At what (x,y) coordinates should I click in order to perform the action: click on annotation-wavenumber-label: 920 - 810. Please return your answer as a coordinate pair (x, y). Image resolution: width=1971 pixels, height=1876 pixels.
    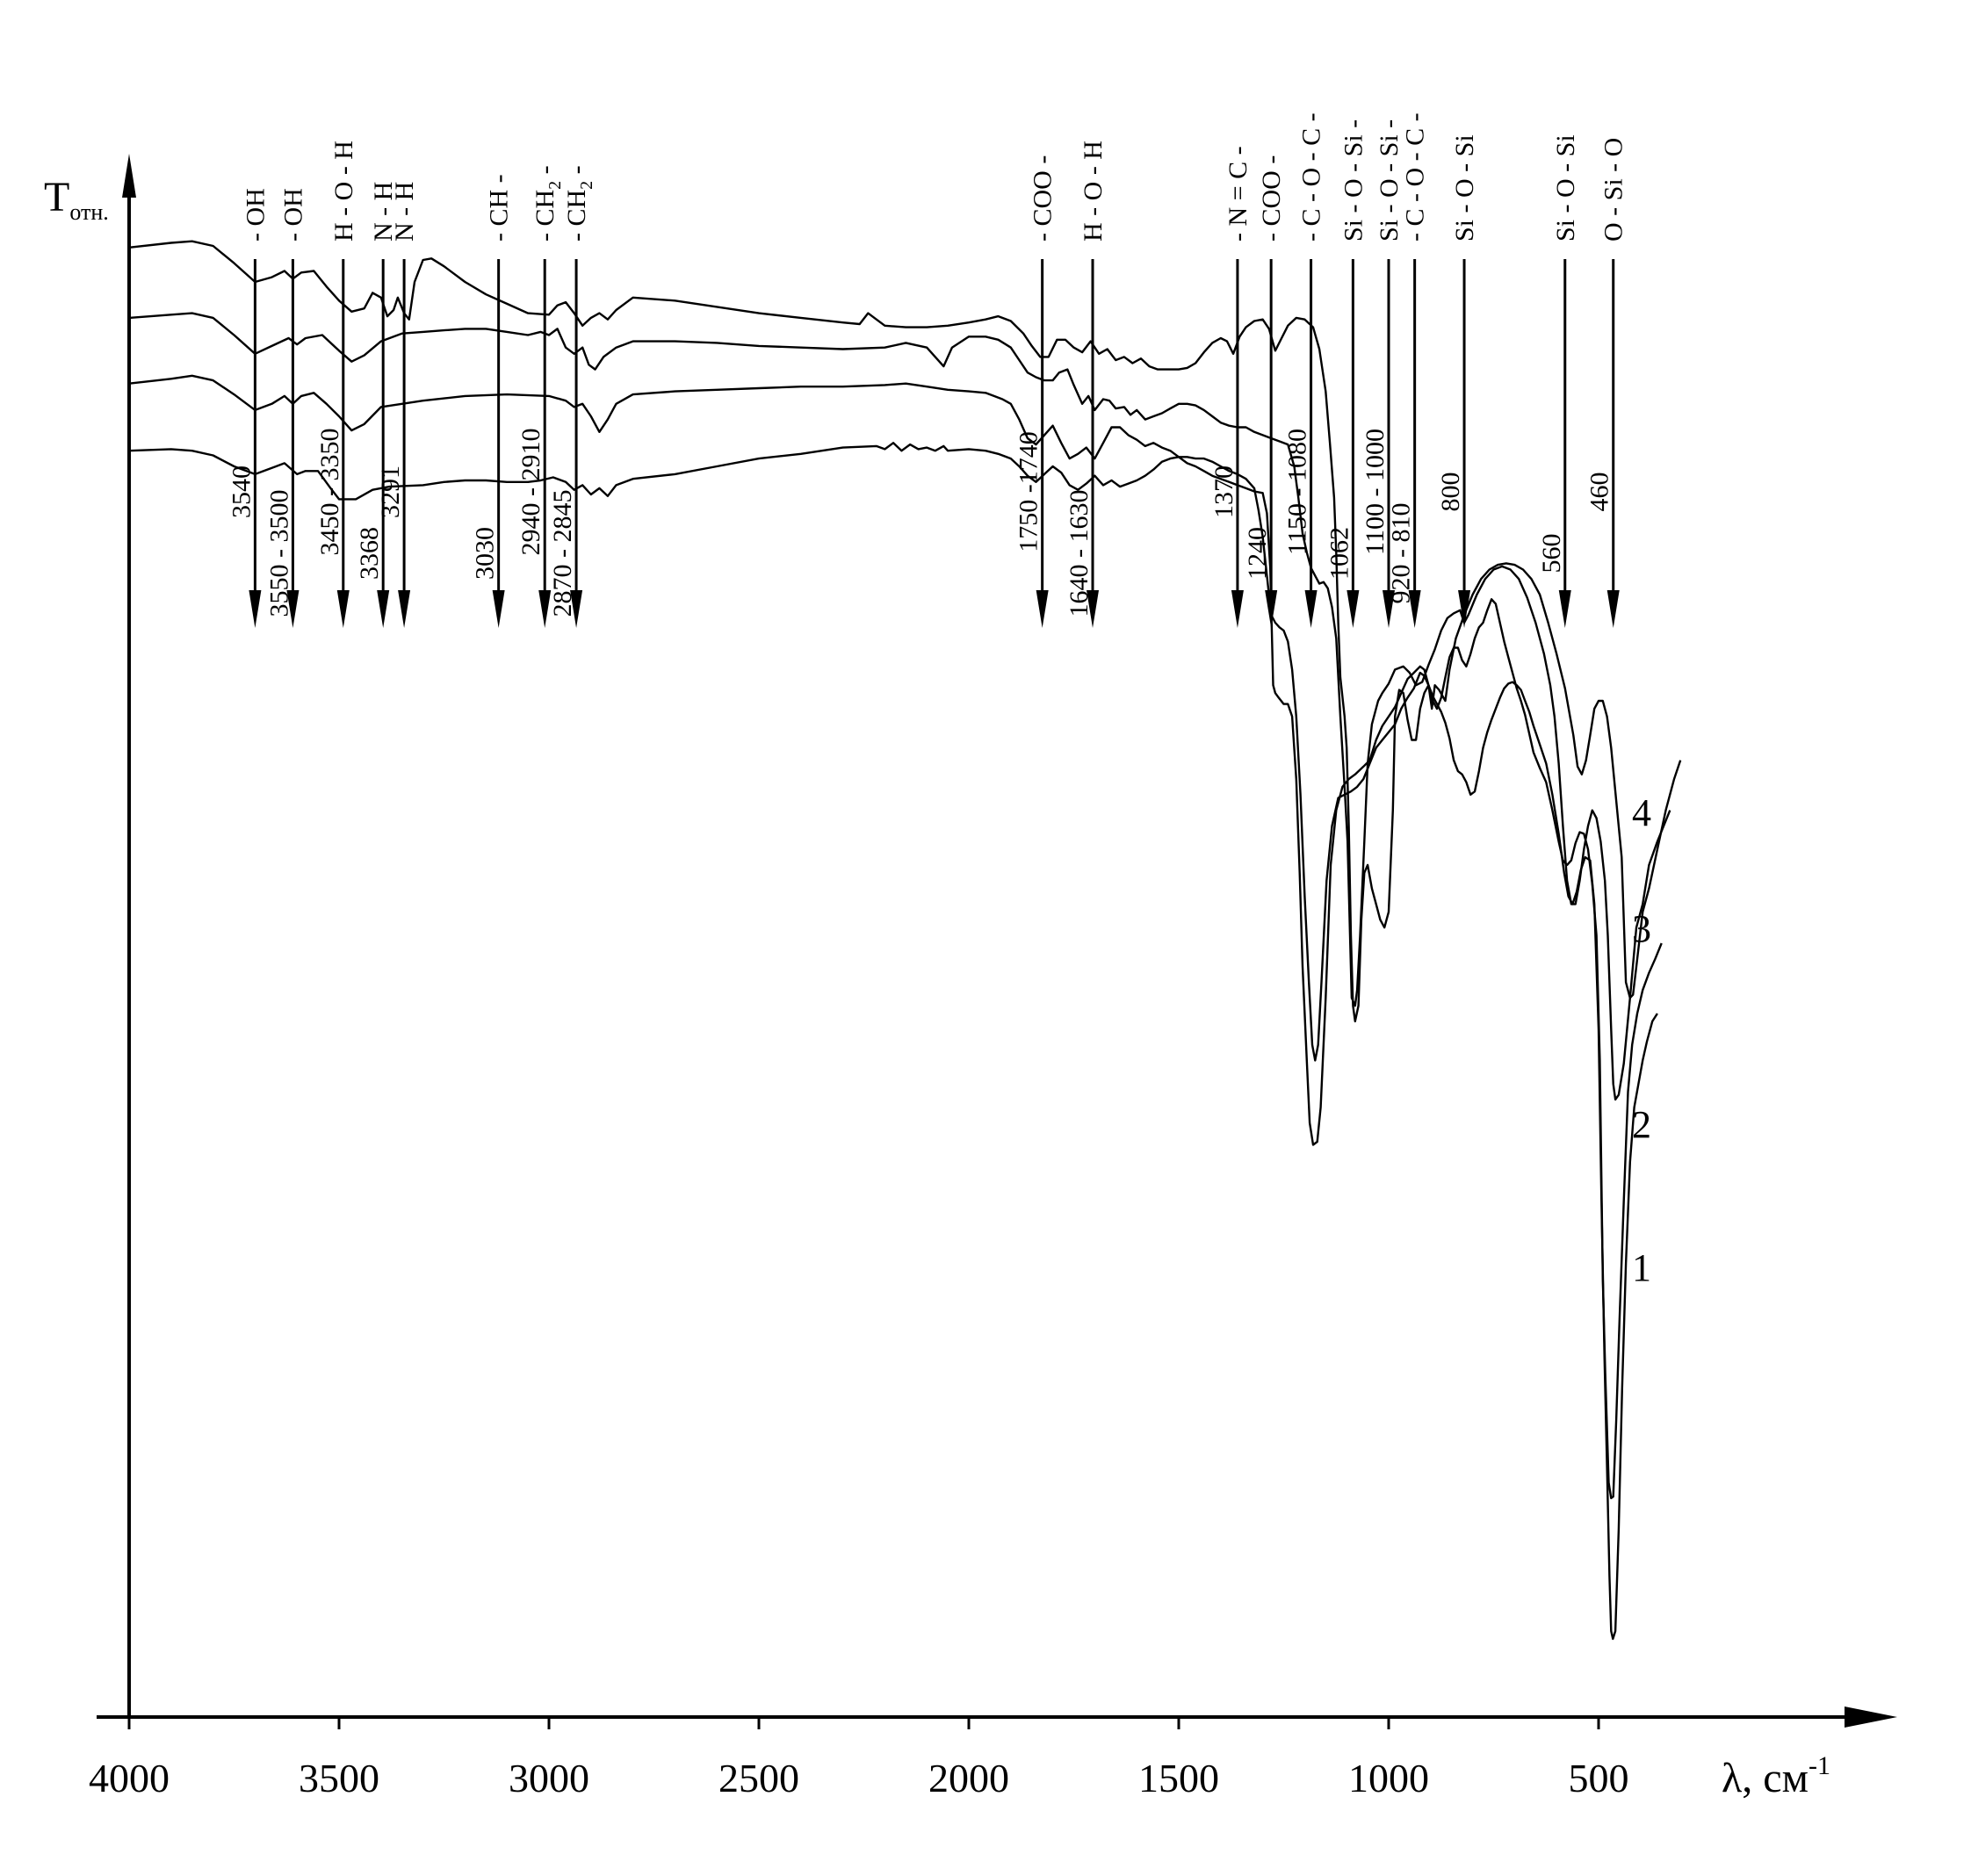
    Looking at the image, I should click on (1401, 553).